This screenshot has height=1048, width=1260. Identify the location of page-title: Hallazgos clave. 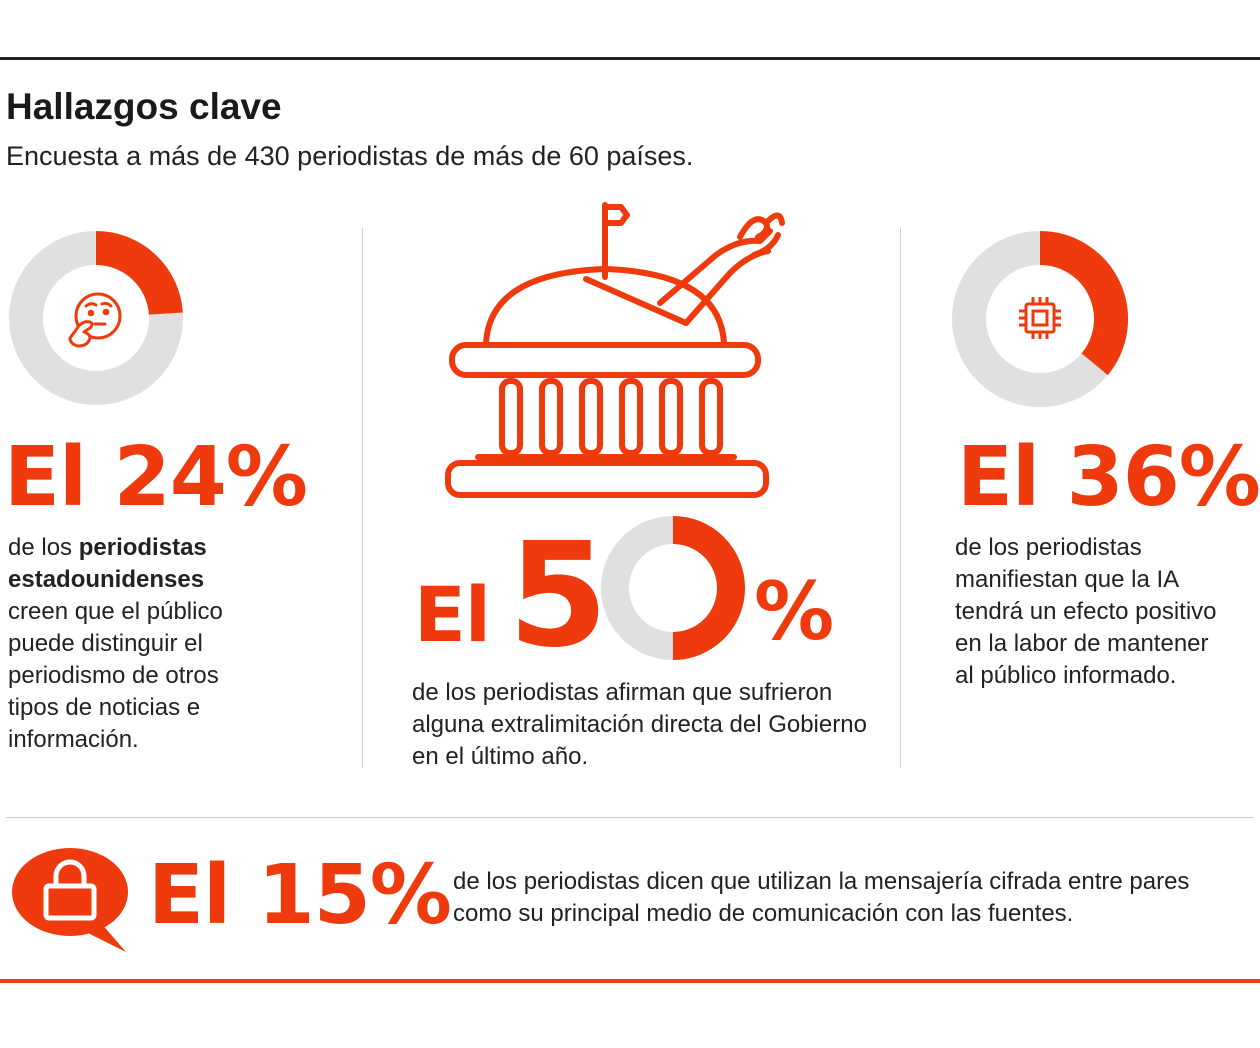
(144, 106).